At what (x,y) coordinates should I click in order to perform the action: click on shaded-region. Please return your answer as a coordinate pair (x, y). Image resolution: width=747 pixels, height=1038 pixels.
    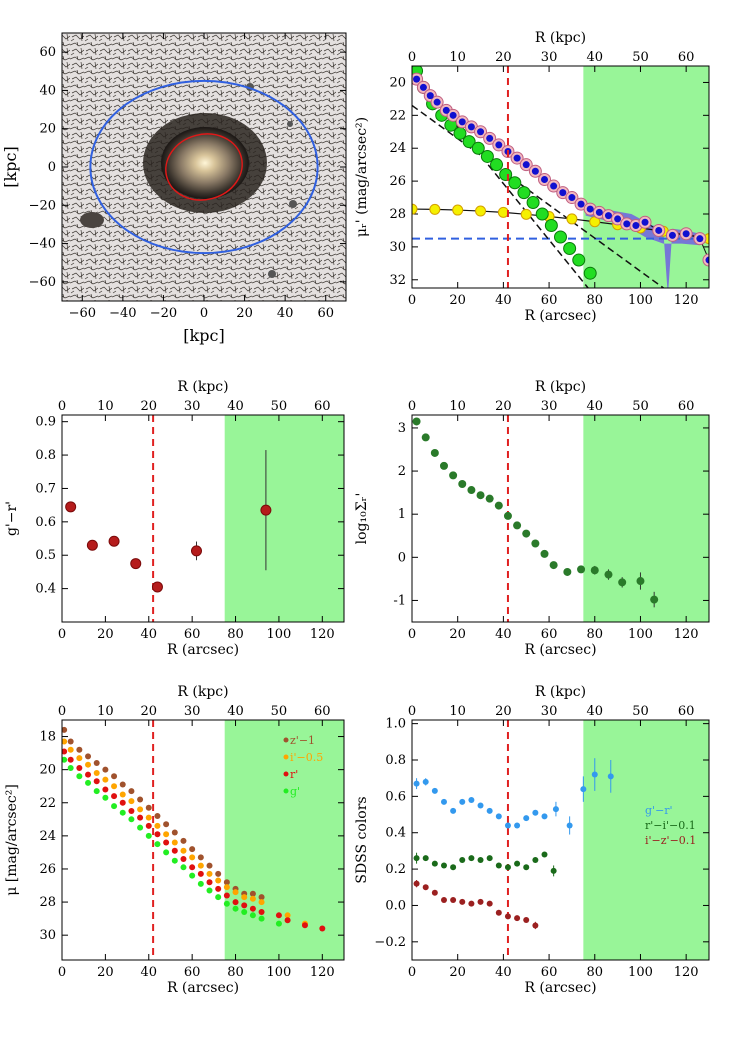
    Looking at the image, I should click on (284, 840).